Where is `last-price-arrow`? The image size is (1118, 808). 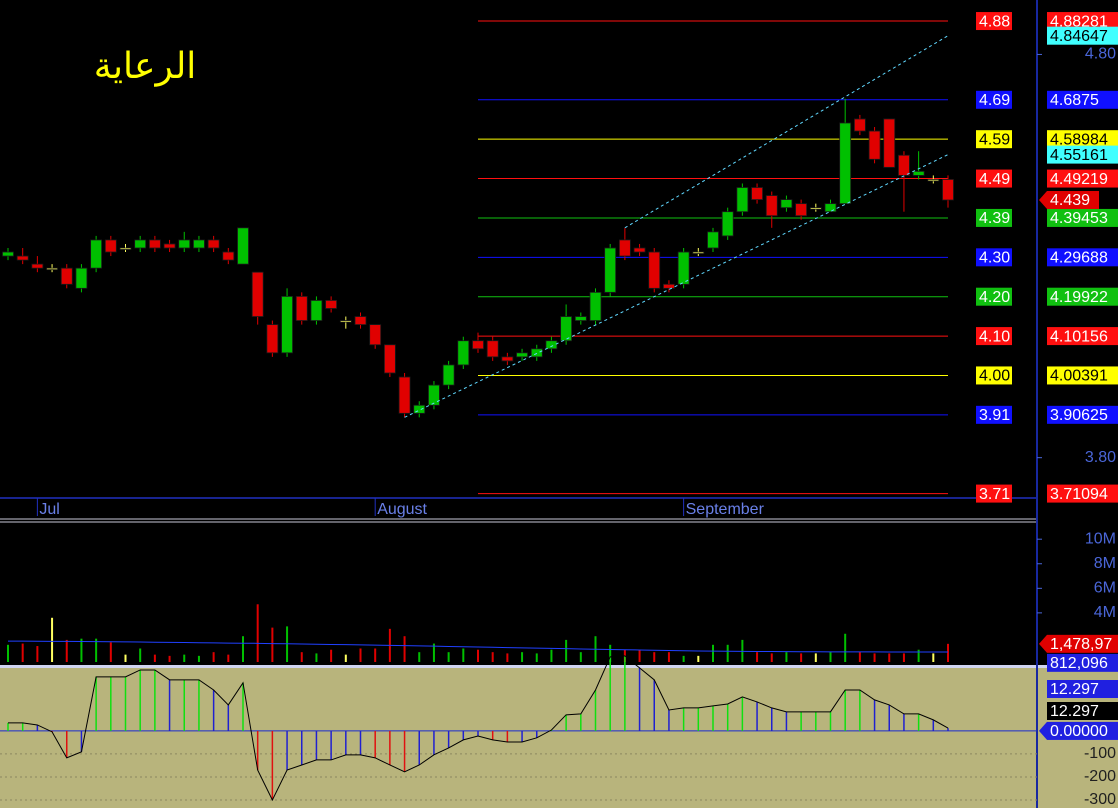
last-price-arrow is located at coordinates (1043, 200).